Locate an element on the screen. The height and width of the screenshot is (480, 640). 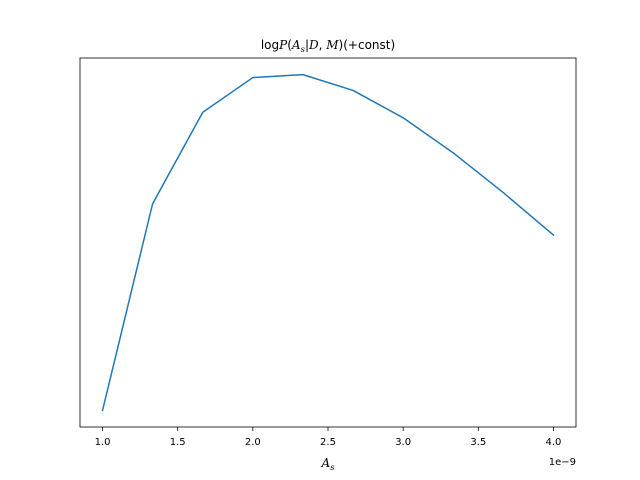
x-tick-label: 2.5 is located at coordinates (328, 442).